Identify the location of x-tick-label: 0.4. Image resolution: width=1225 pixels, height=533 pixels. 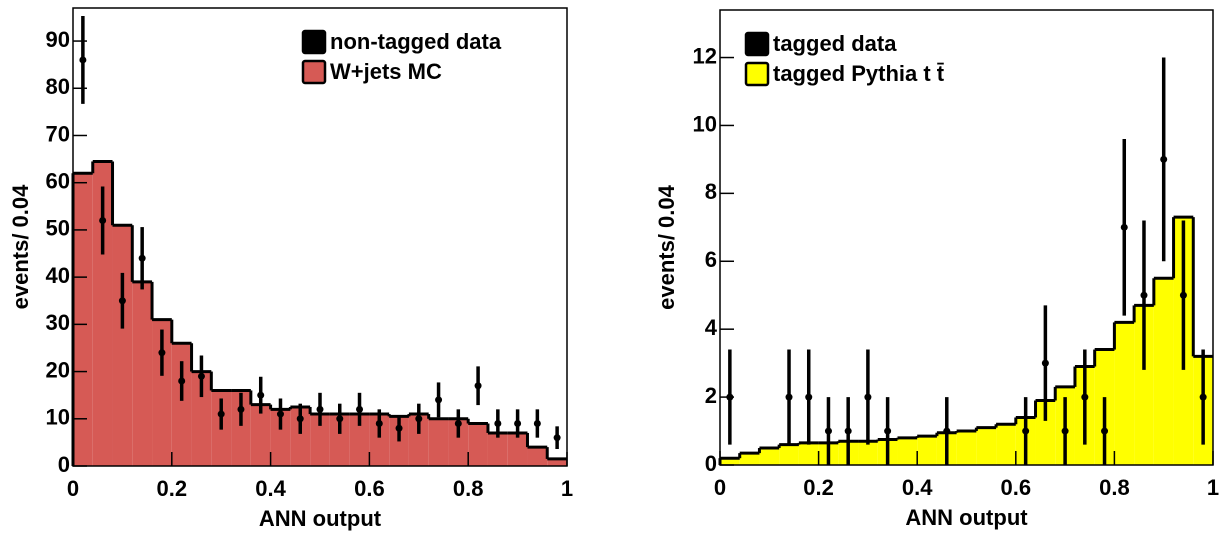
(270, 488).